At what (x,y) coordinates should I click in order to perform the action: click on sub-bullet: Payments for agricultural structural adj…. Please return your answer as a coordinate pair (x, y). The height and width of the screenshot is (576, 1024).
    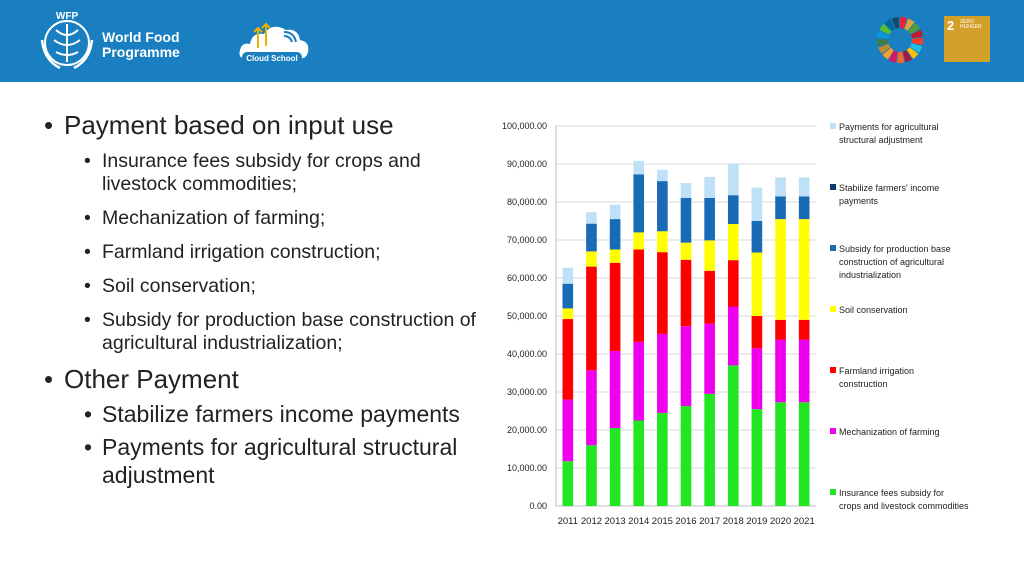
    Looking at the image, I should click on (264, 461).